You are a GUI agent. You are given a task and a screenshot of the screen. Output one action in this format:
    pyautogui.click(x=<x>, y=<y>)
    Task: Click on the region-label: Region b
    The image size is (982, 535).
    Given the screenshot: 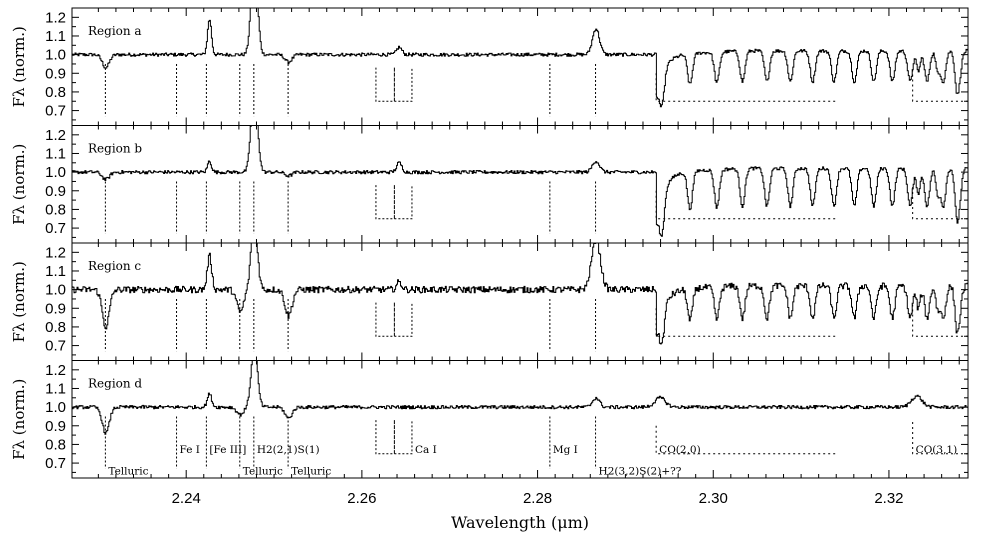 What is the action you would take?
    pyautogui.click(x=115, y=149)
    